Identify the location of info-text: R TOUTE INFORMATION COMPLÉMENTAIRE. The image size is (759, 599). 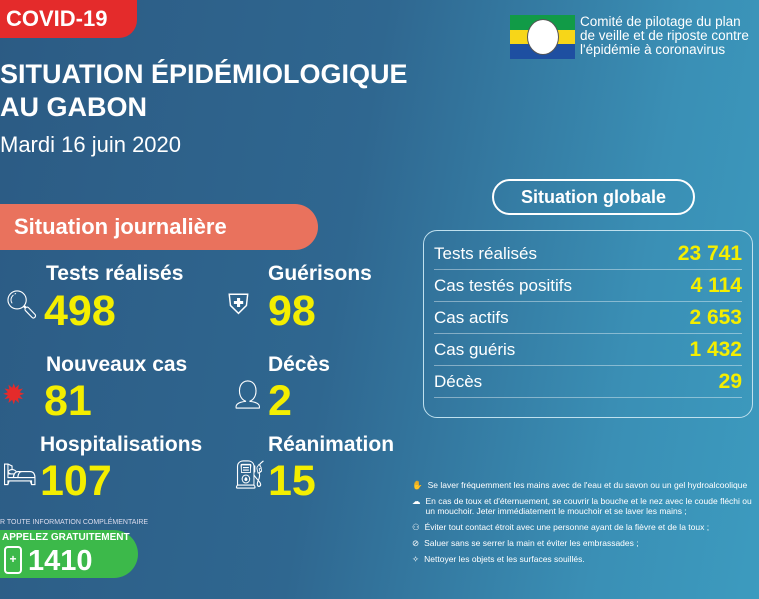
(74, 522).